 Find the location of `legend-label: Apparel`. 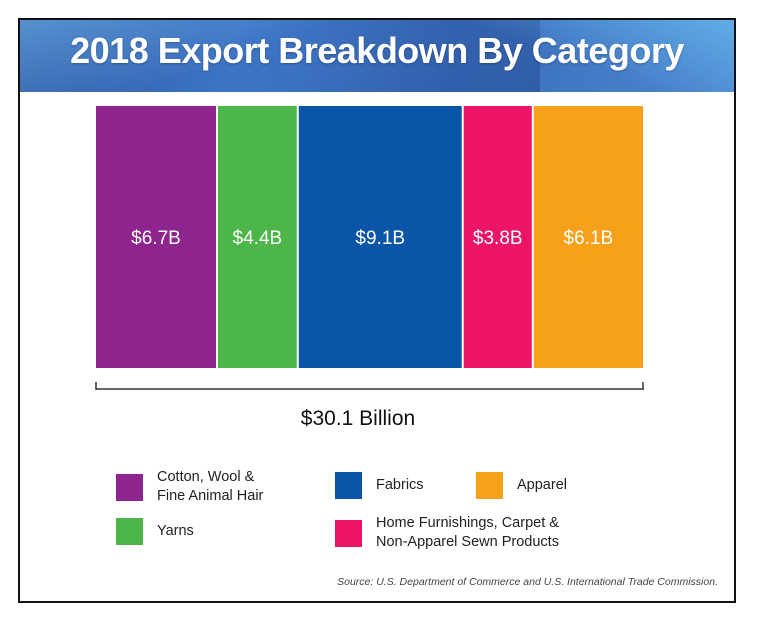

legend-label: Apparel is located at coordinates (542, 485).